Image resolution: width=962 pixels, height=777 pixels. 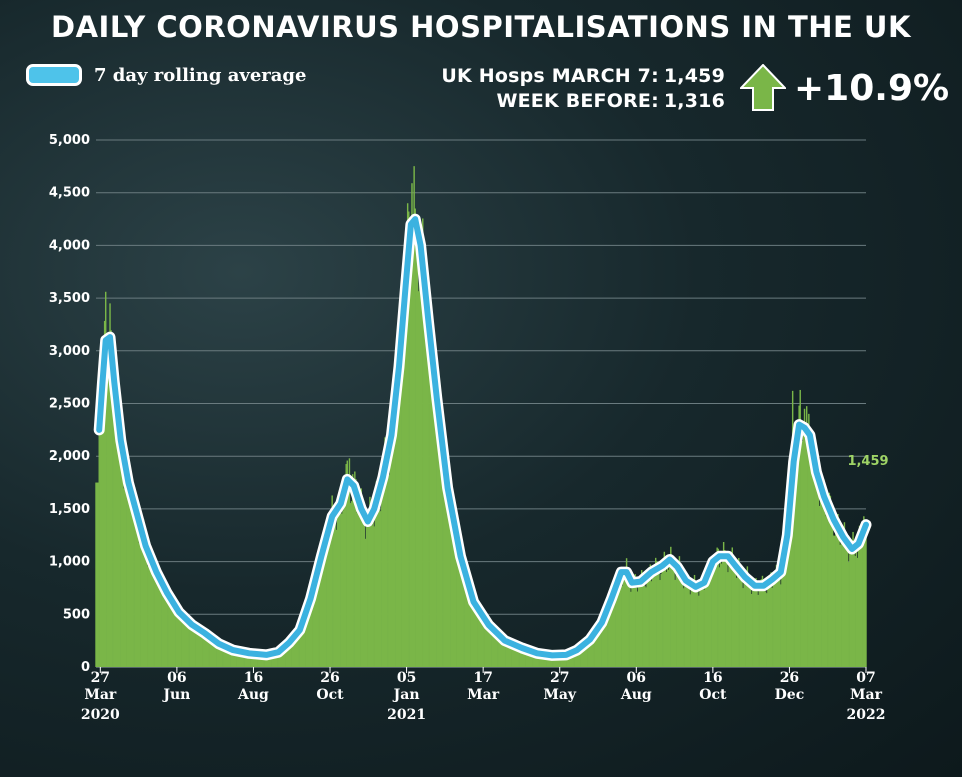 What do you see at coordinates (867, 461) in the screenshot?
I see `latest-annotation: 1,459` at bounding box center [867, 461].